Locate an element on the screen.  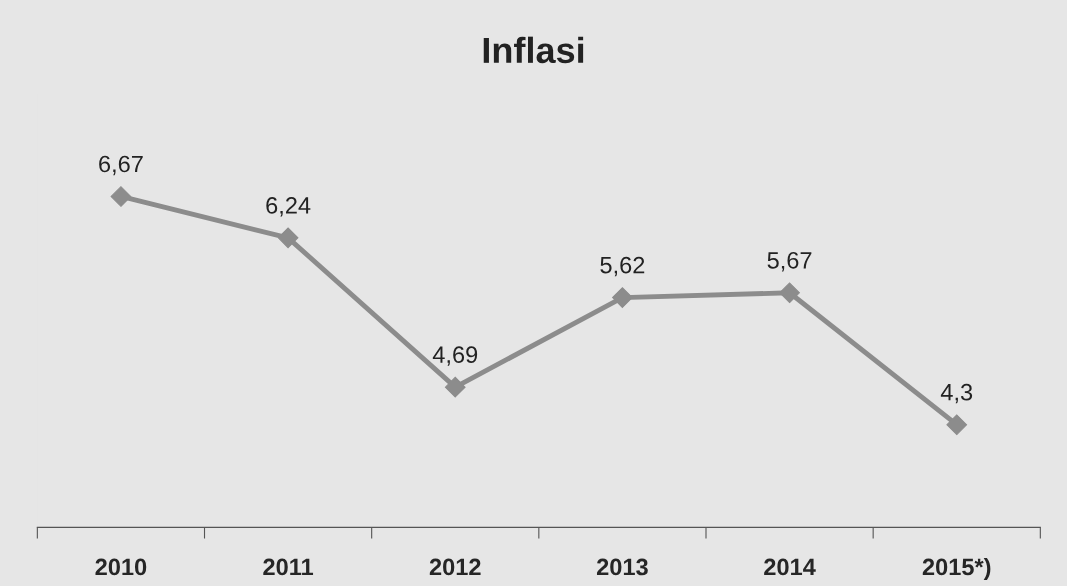
x-tick-label: 2015*) is located at coordinates (956, 568).